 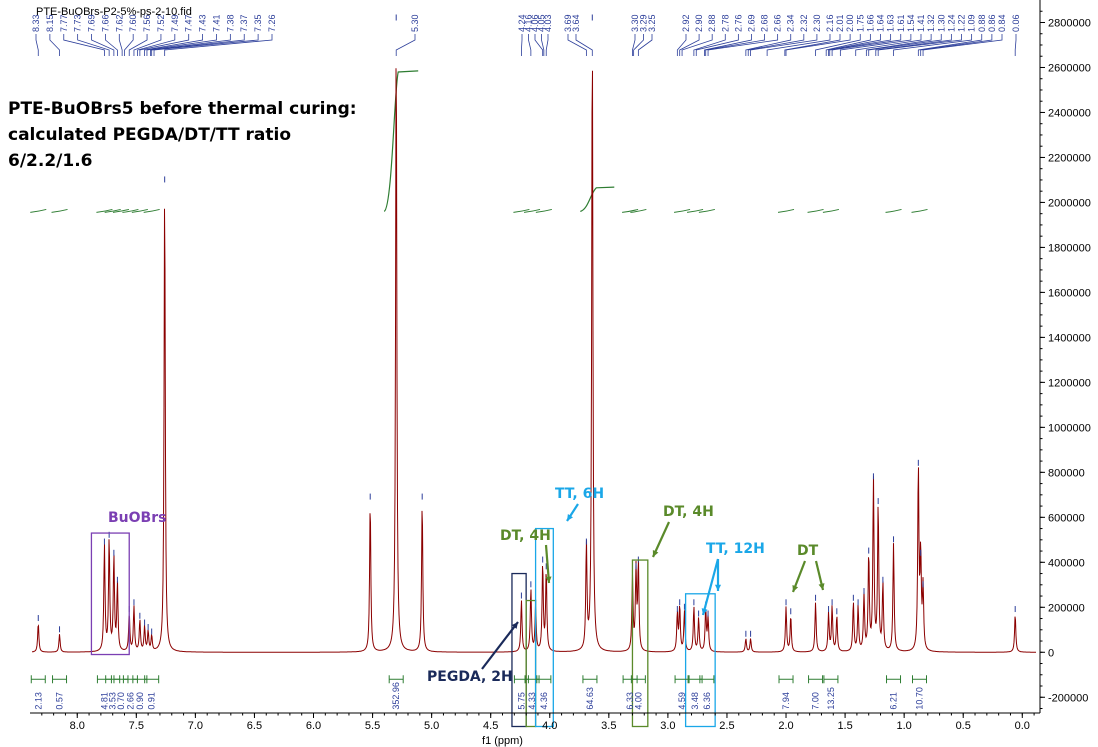 What do you see at coordinates (686, 23) in the screenshot?
I see `peak-label: 2.92` at bounding box center [686, 23].